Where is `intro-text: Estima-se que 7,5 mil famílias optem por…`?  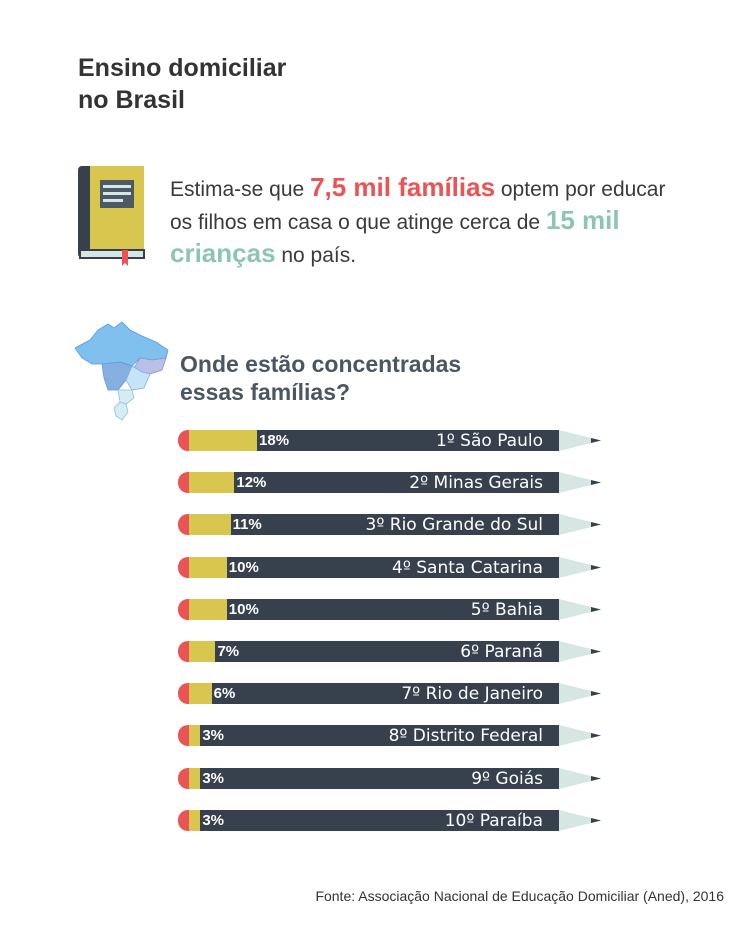
intro-text: Estima-se que 7,5 mil famílias optem por… is located at coordinates (418, 220).